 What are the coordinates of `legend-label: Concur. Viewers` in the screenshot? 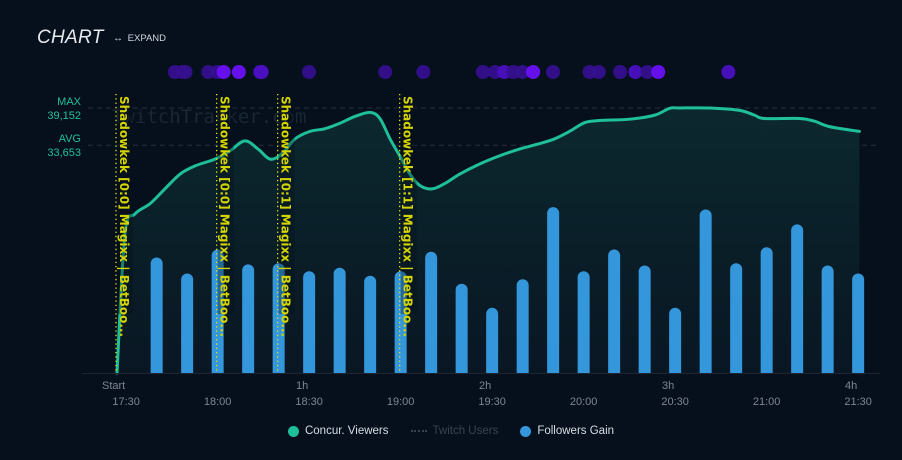 It's located at (346, 431).